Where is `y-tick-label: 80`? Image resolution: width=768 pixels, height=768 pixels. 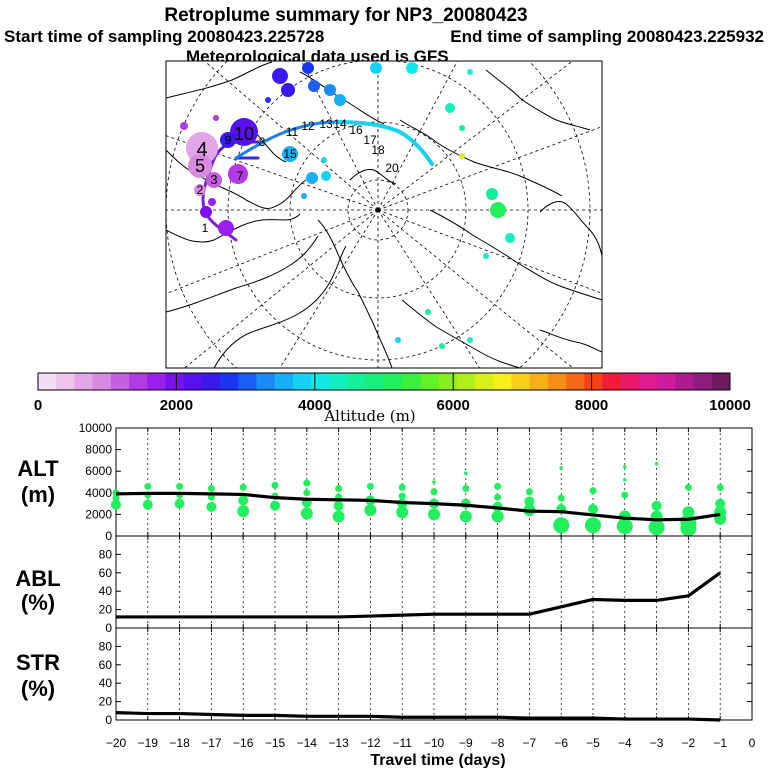 y-tick-label: 80 is located at coordinates (106, 646).